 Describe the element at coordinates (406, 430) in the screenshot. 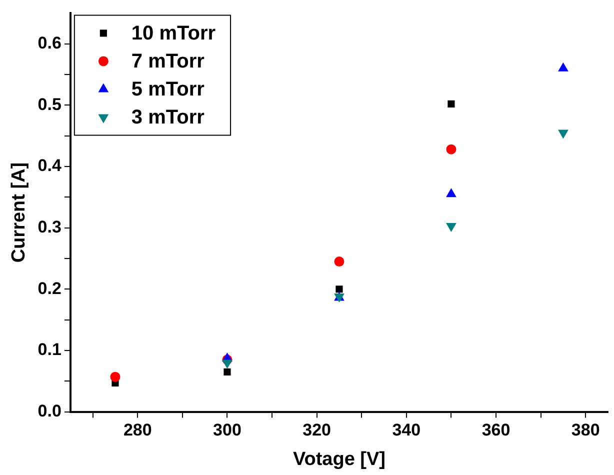

I see `x-tick-label: 340` at that location.